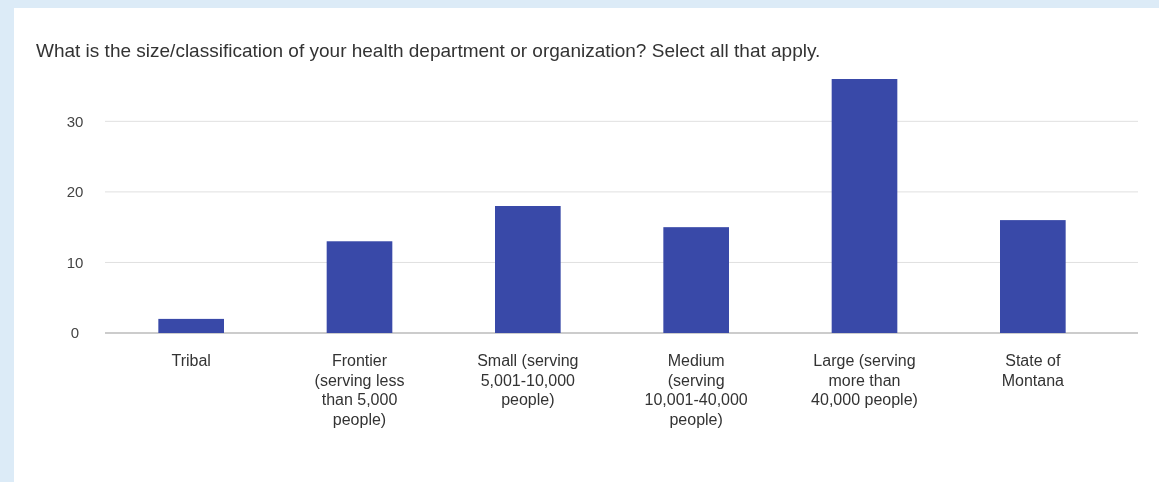 Image resolution: width=1159 pixels, height=482 pixels. What do you see at coordinates (1033, 370) in the screenshot?
I see `x-tick-label: State of Montana` at bounding box center [1033, 370].